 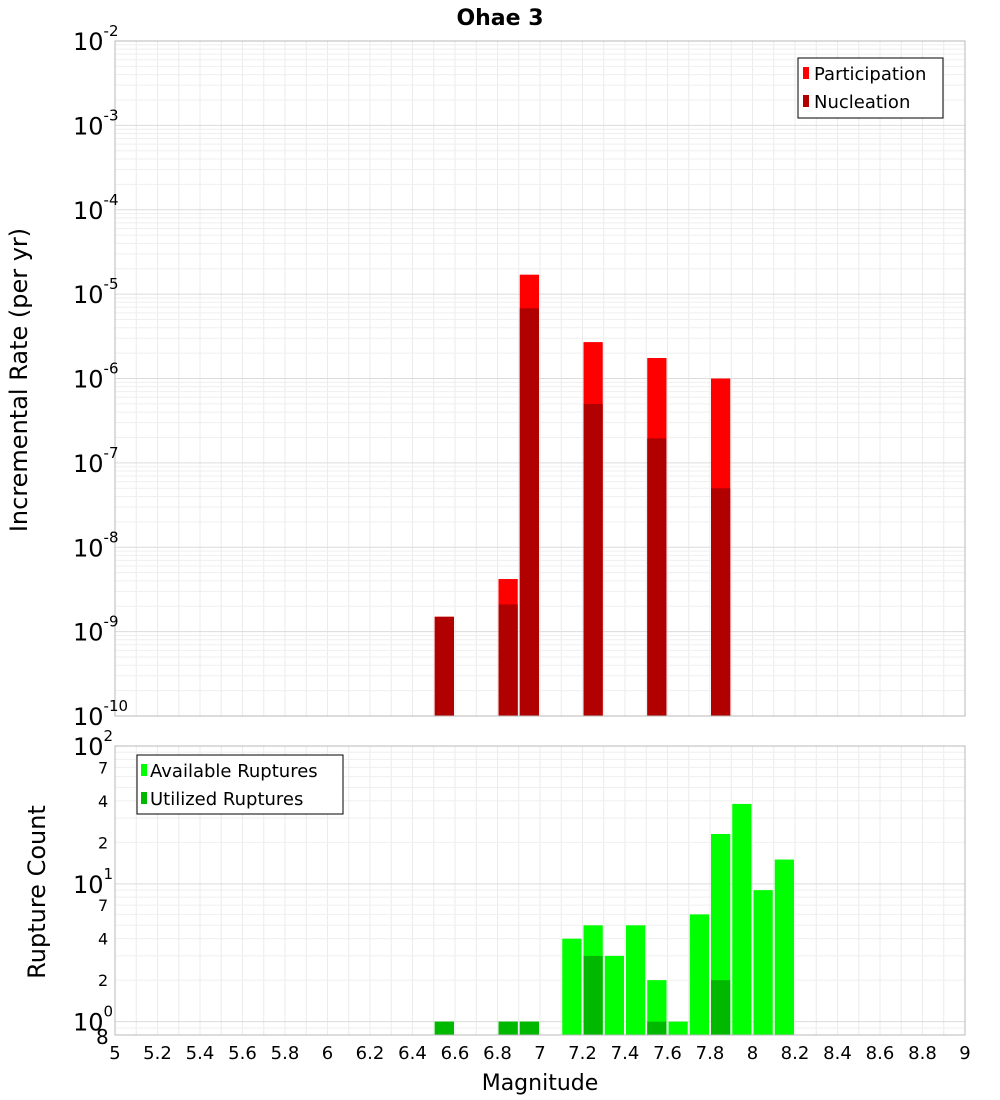 What do you see at coordinates (226, 799) in the screenshot?
I see `legend-label: Utilized Ruptures` at bounding box center [226, 799].